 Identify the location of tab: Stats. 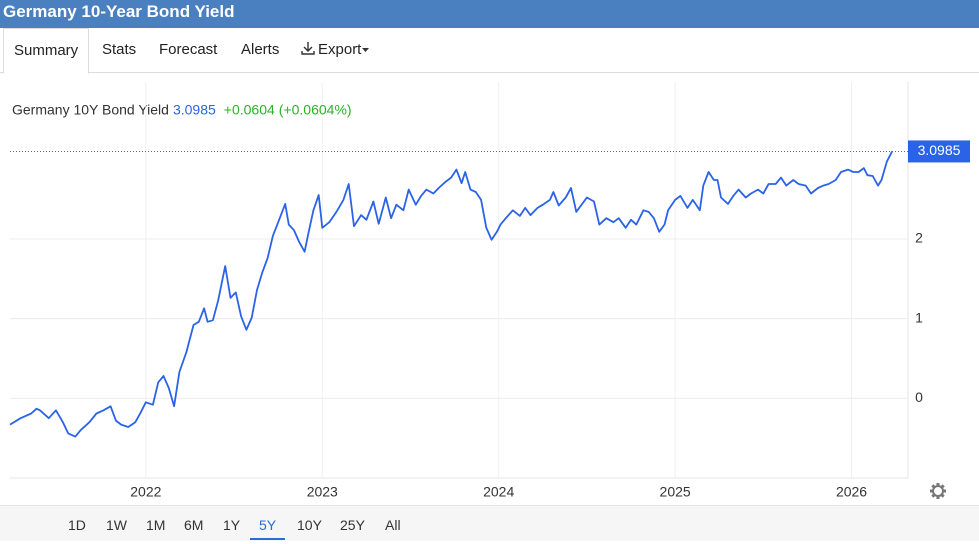
(119, 49).